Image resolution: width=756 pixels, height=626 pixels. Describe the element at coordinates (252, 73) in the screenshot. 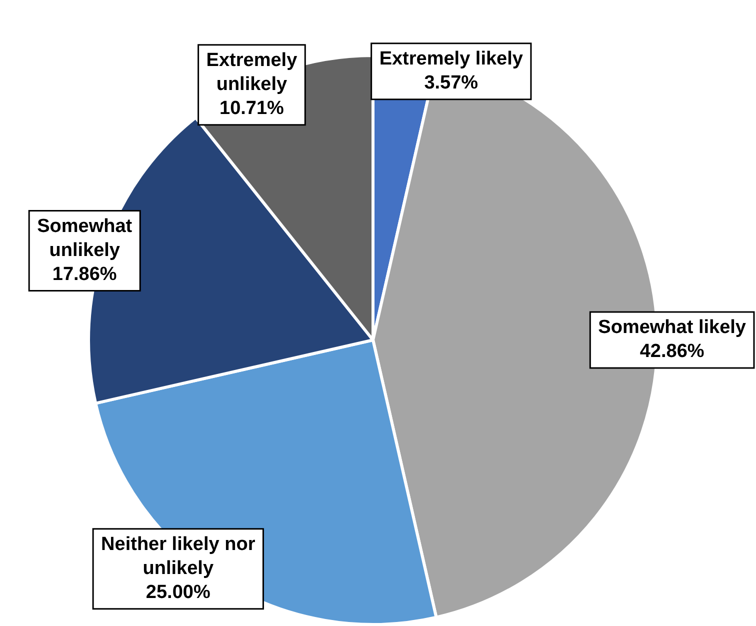

I see `slice-label: Extremely unlikely` at that location.